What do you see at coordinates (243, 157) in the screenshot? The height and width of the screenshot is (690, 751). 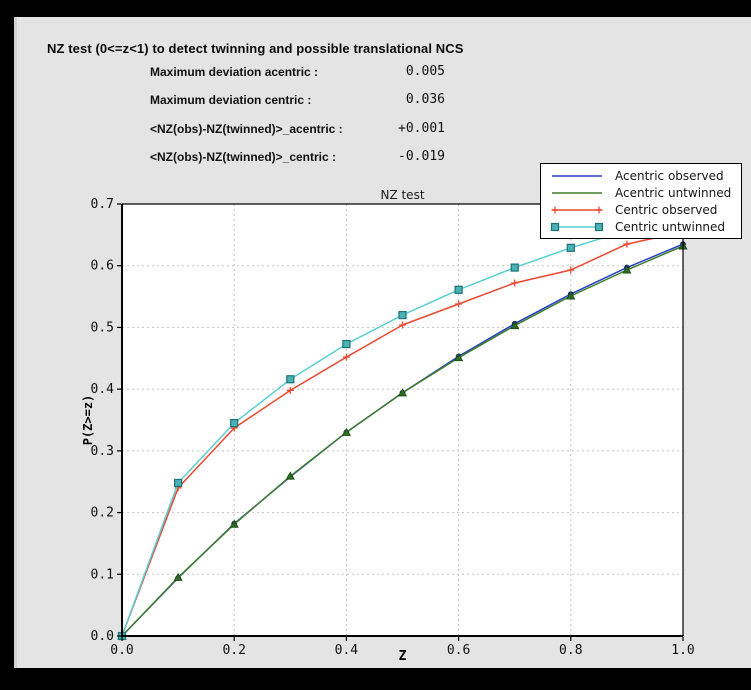 I see `stat-label-mean-dev-centric: <NZ(obs)-NZ(twinned)>_centric :` at bounding box center [243, 157].